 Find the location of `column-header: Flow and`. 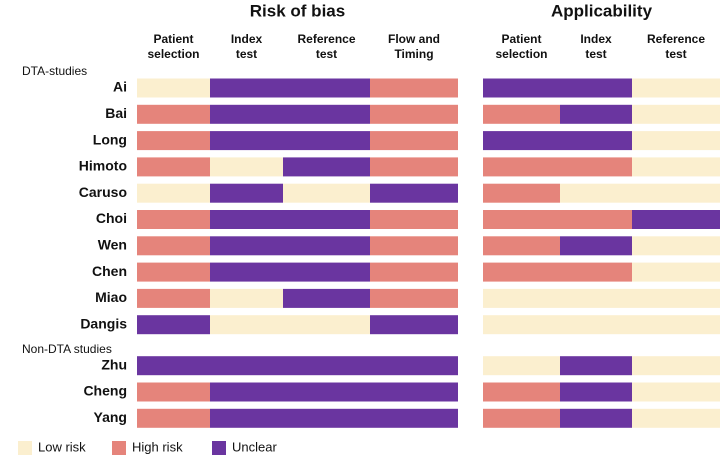

column-header: Flow and is located at coordinates (414, 39).